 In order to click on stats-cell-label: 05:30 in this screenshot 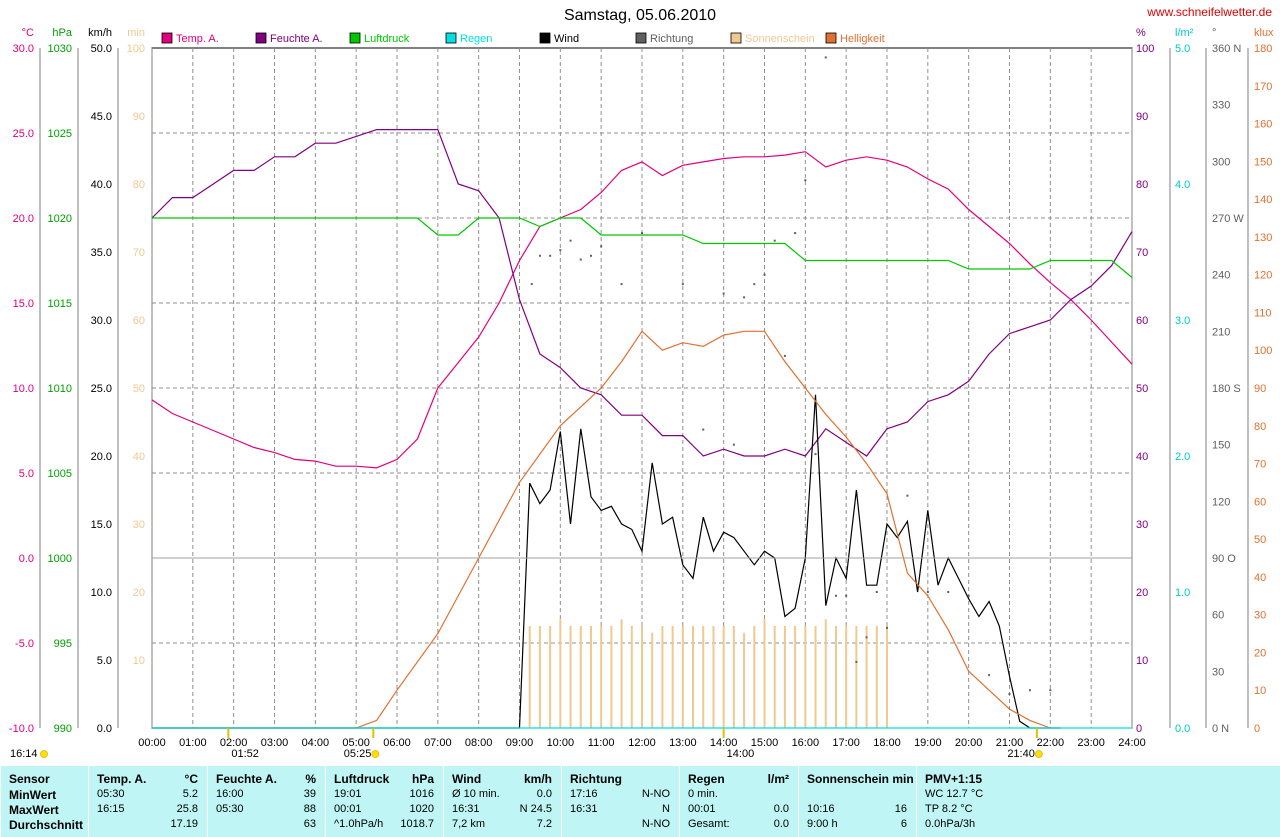, I will do `click(230, 809)`.